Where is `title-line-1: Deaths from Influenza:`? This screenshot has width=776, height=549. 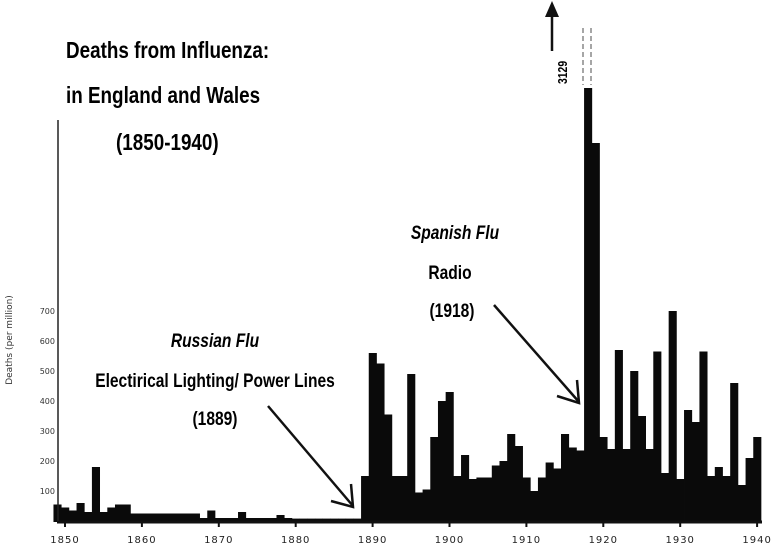
title-line-1: Deaths from Influenza: is located at coordinates (167, 50).